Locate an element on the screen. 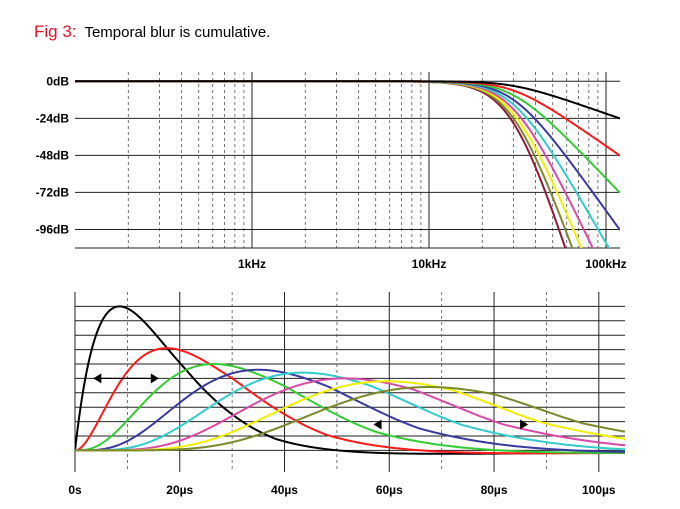 This screenshot has width=680, height=509. db-tick-label: -48dB is located at coordinates (53, 155).